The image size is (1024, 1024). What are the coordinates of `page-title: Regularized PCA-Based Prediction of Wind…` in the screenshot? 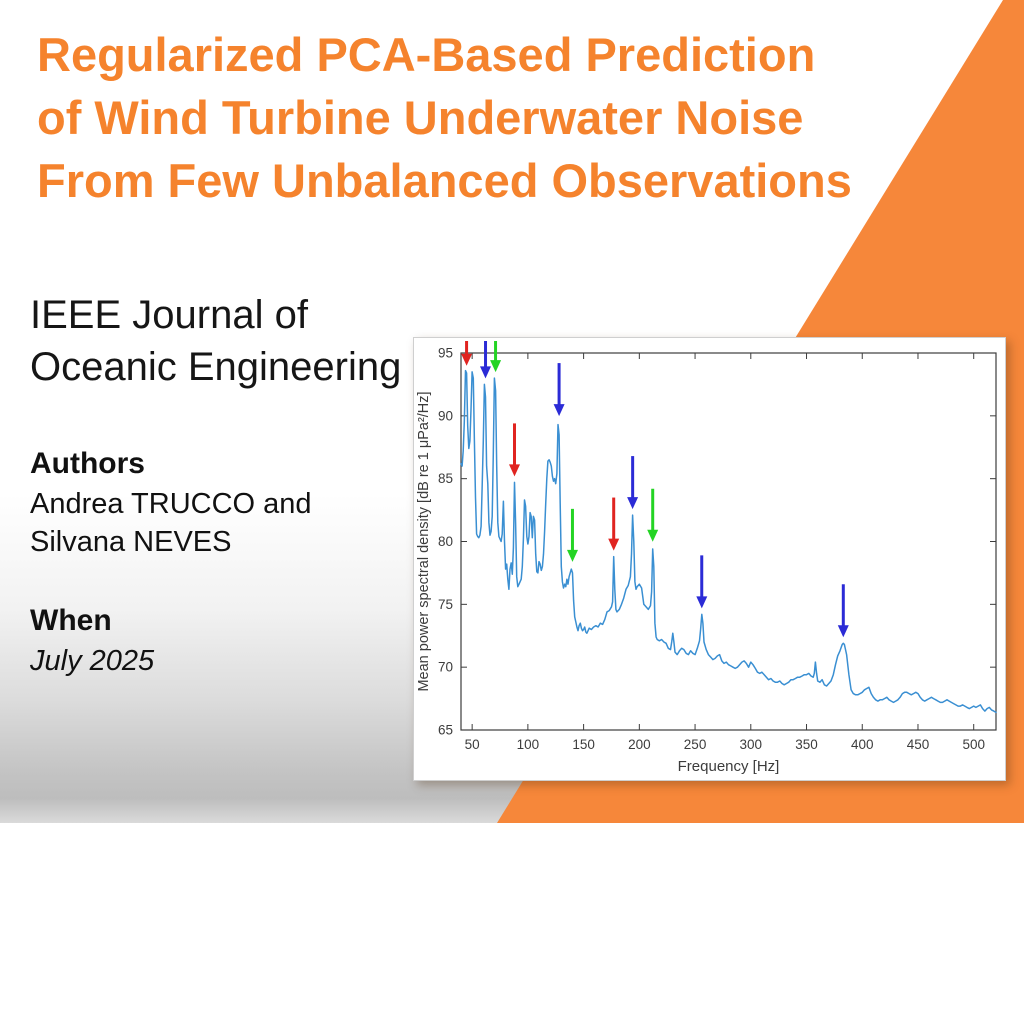 It's located at (444, 117).